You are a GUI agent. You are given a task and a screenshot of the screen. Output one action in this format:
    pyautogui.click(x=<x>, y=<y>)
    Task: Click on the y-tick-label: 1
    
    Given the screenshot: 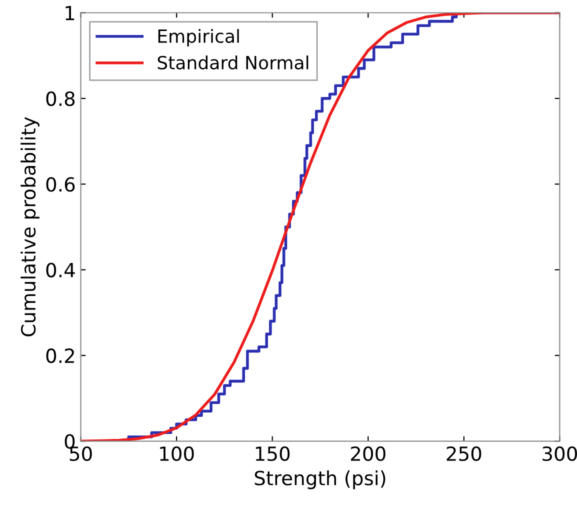 What is the action you would take?
    pyautogui.click(x=70, y=13)
    